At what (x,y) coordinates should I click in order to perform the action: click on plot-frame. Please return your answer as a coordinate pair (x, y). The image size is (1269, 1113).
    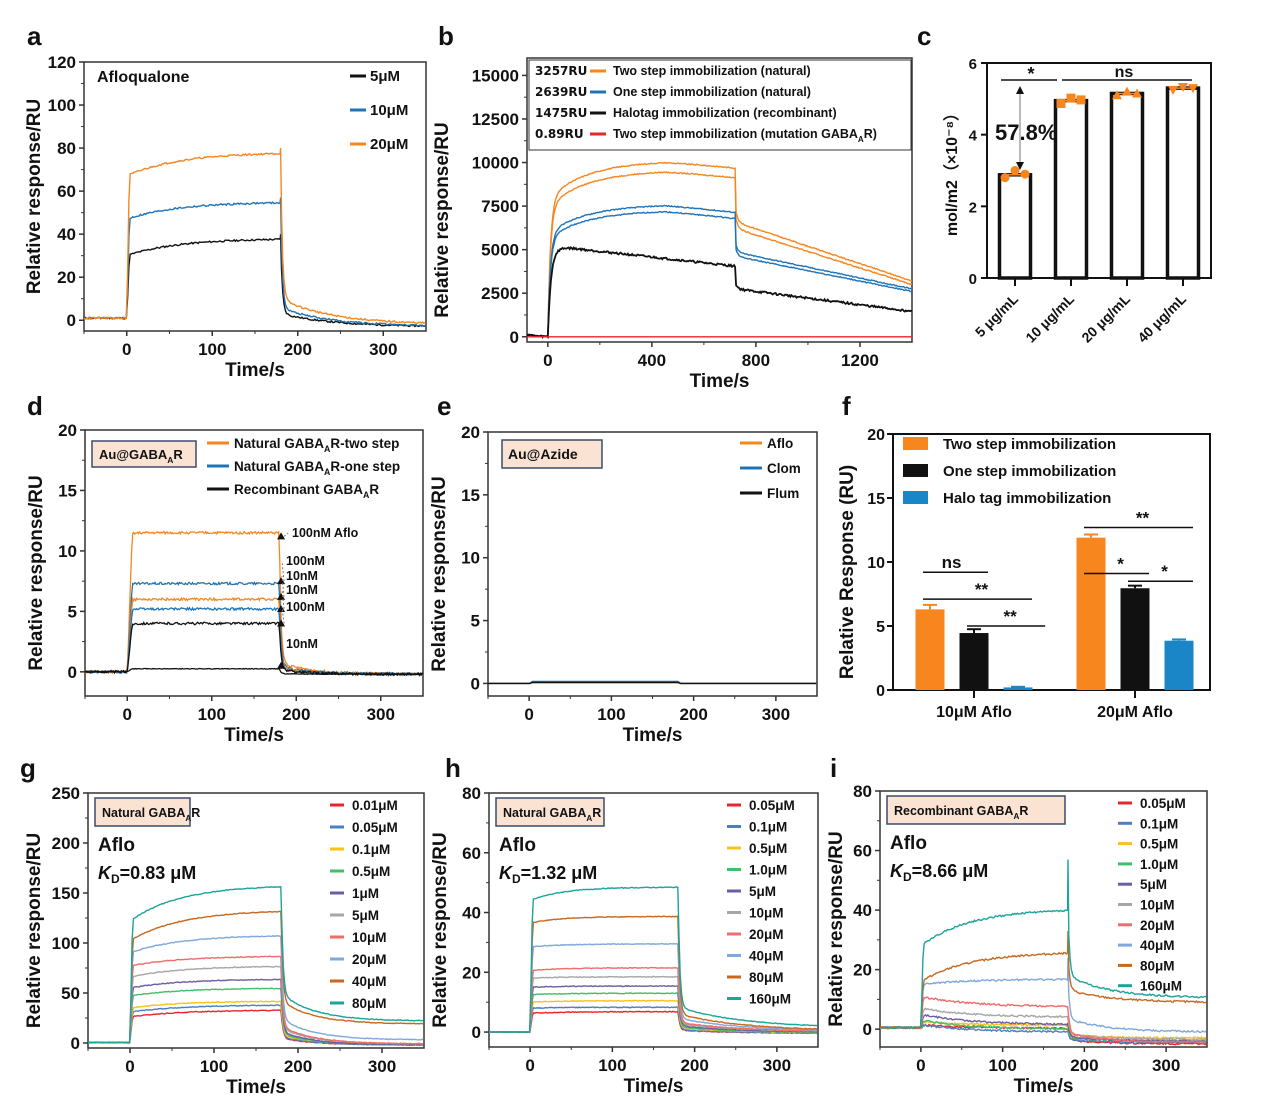
    Looking at the image, I should click on (1099, 170).